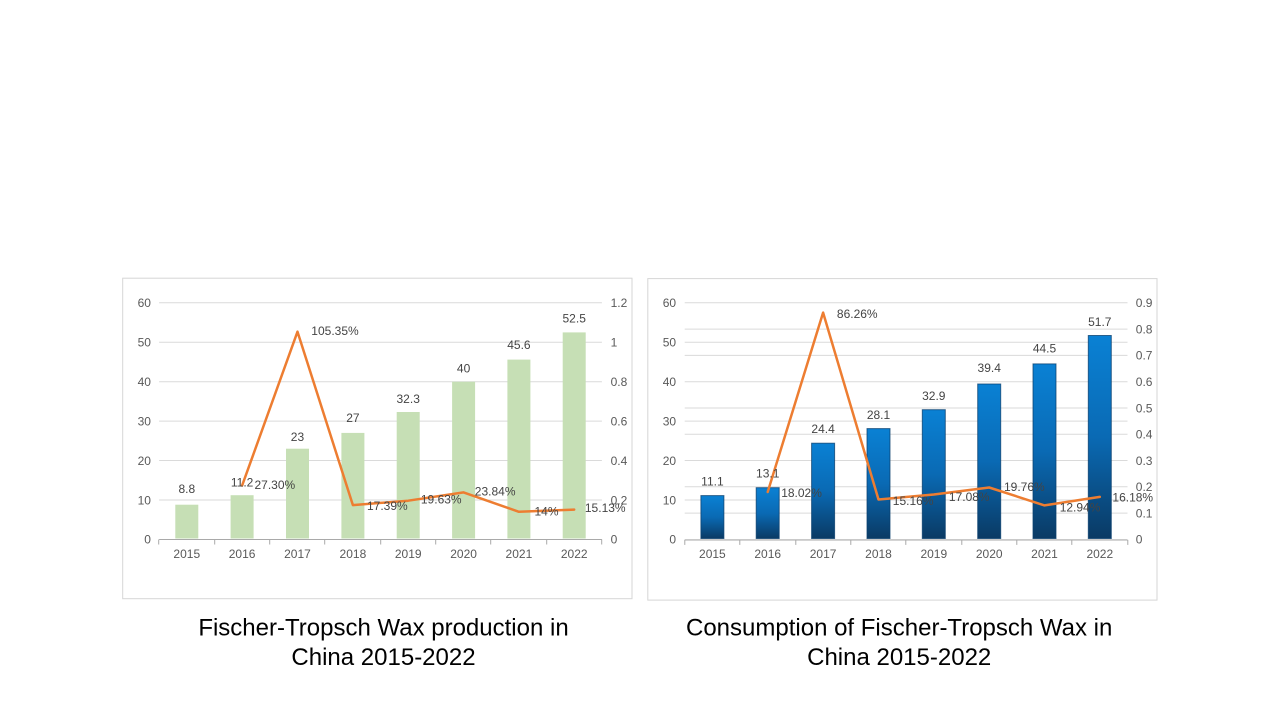  What do you see at coordinates (383, 627) in the screenshot?
I see `svg-text:Fischer-Tropsch Wax production: Fischer-Tropsch Wax production in` at bounding box center [383, 627].